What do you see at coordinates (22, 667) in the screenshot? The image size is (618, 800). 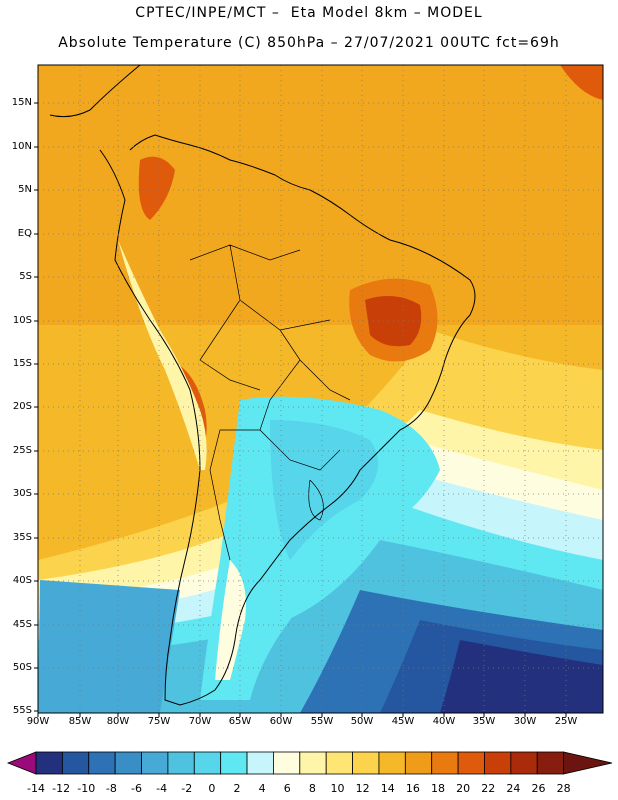 I see `lat-label: 50S` at bounding box center [22, 667].